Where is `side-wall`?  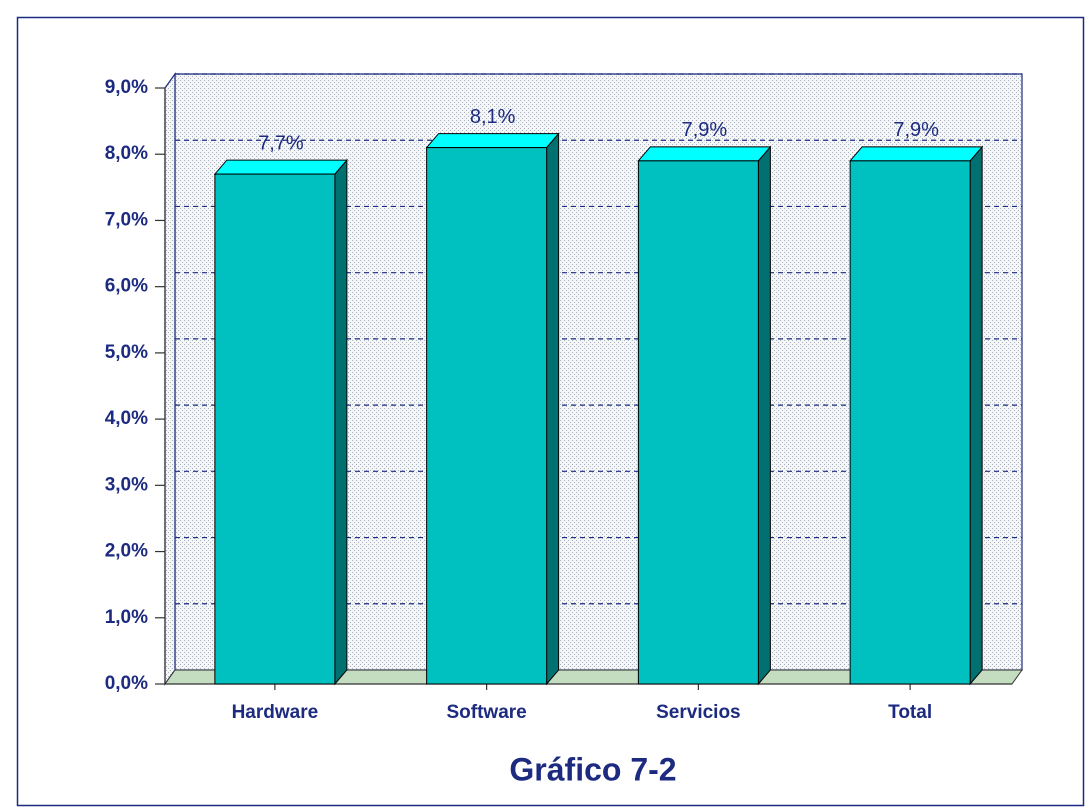
side-wall is located at coordinates (170, 379).